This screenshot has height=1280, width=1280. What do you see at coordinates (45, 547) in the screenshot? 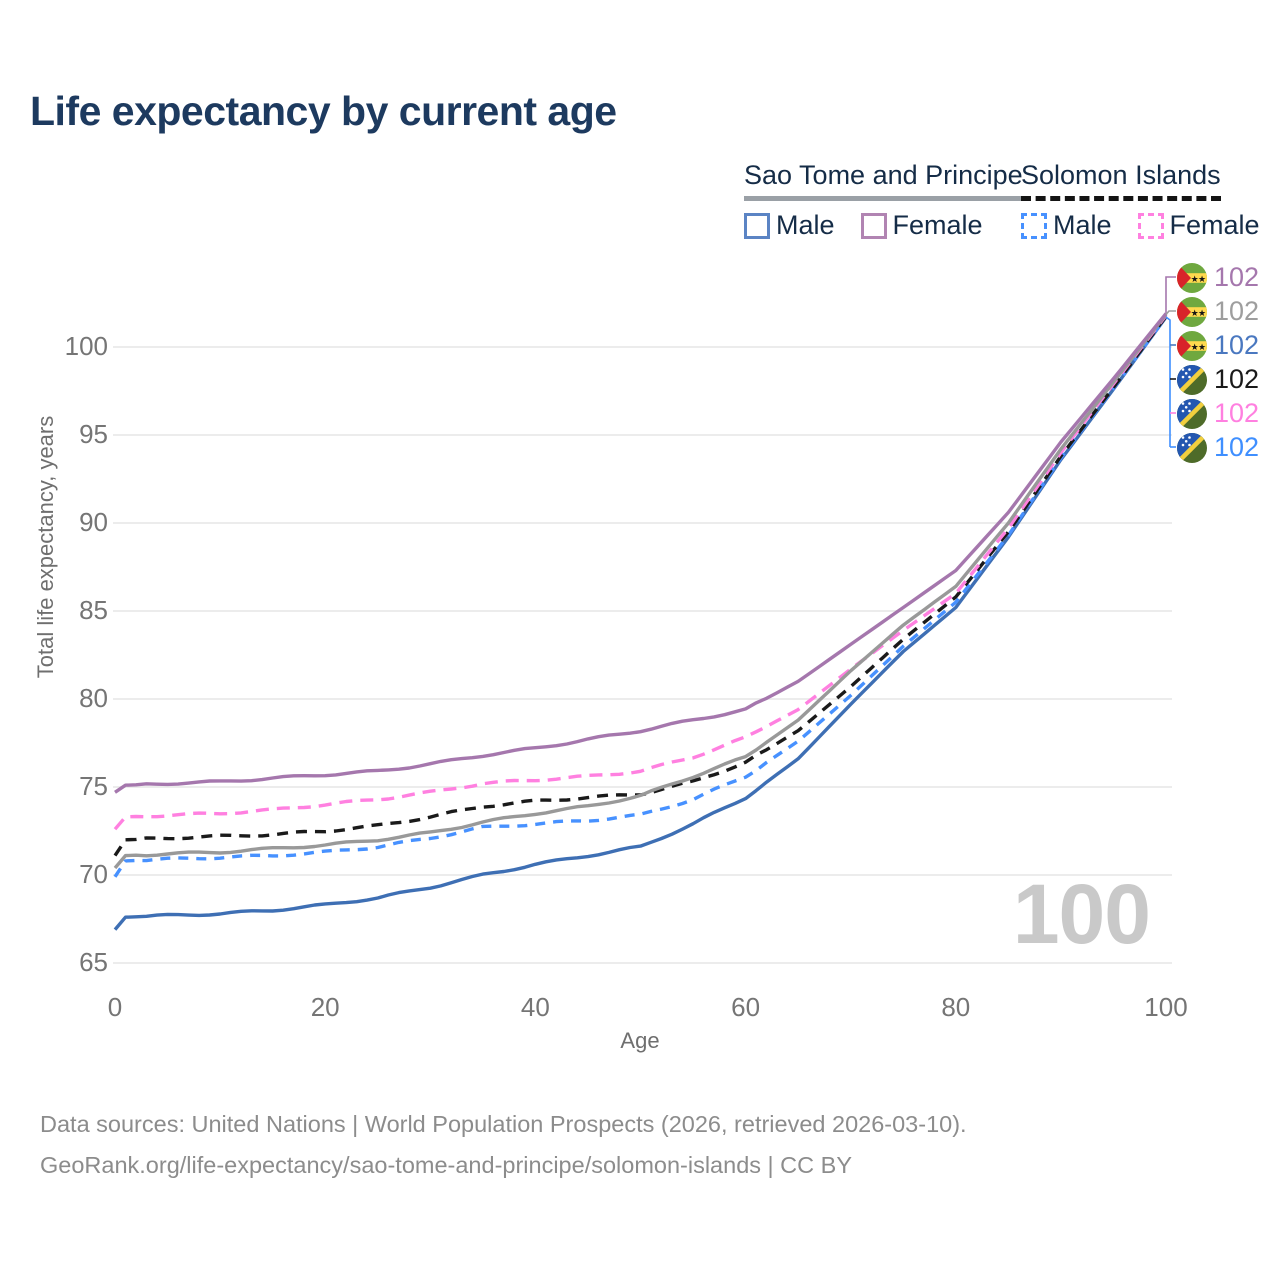
I see `y-axis-title: Total life expectancy, years` at bounding box center [45, 547].